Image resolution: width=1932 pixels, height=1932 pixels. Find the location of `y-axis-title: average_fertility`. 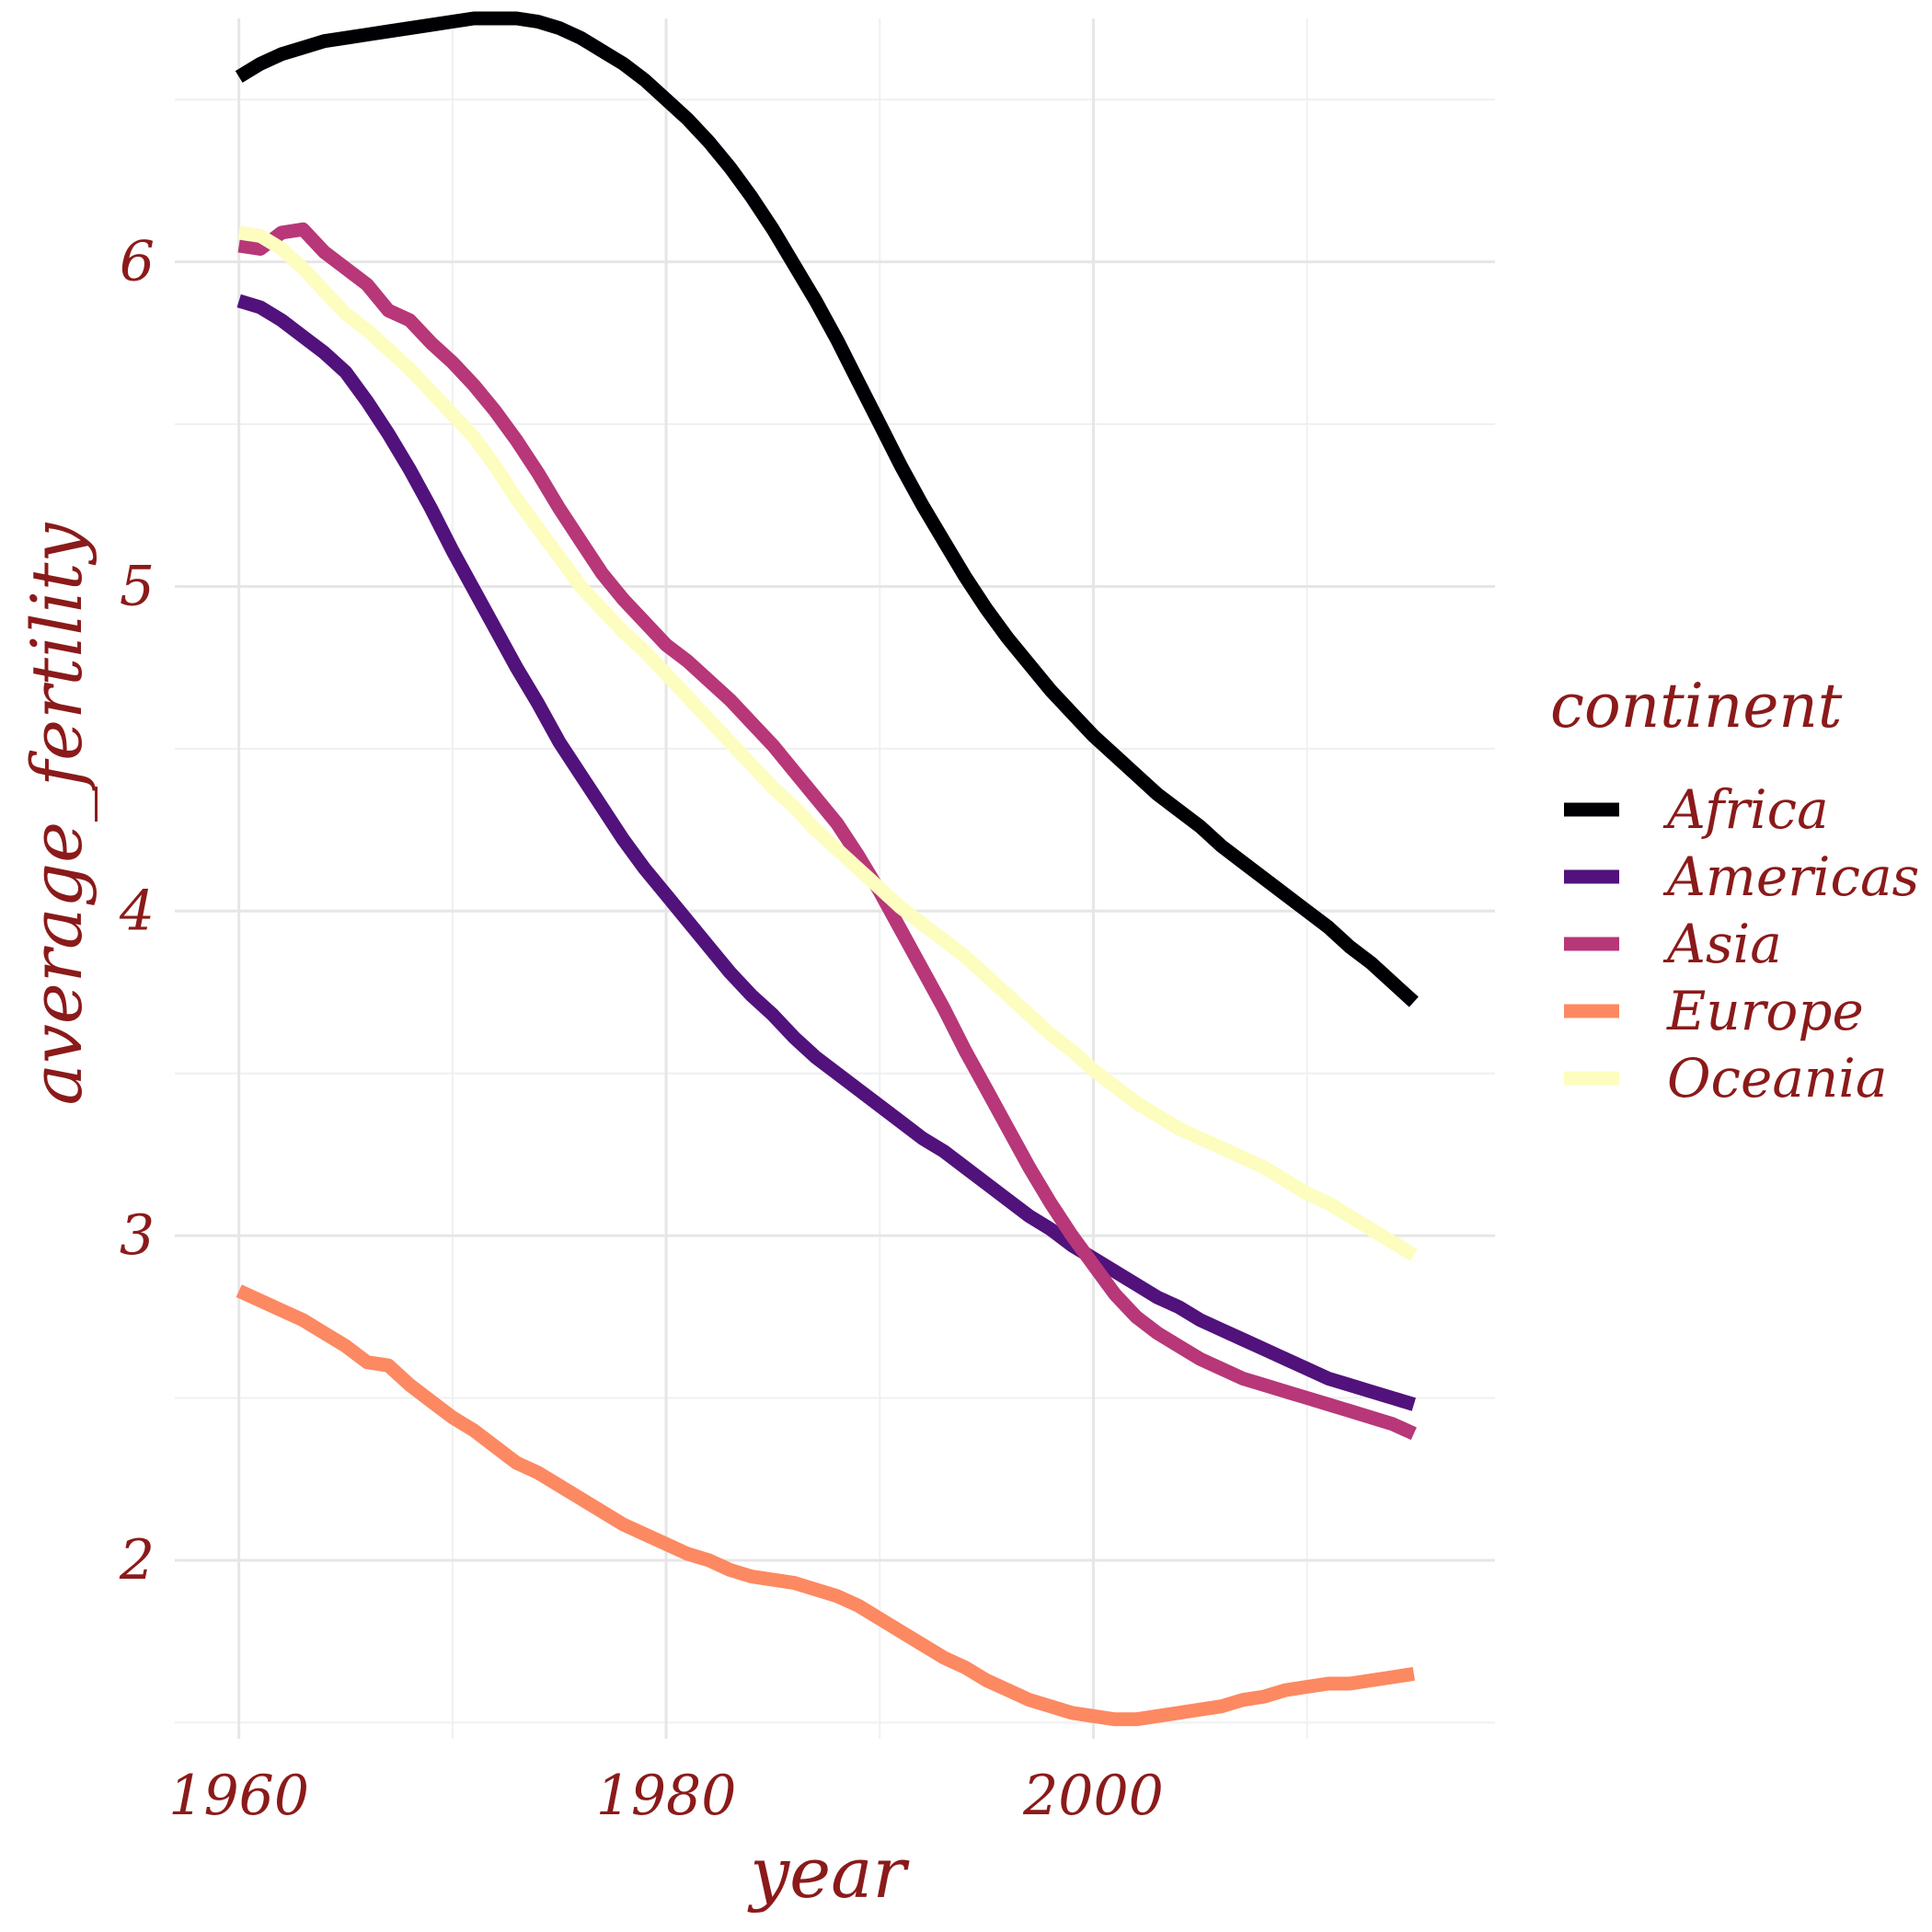

y-axis-title: average_fertility is located at coordinates (57, 814).